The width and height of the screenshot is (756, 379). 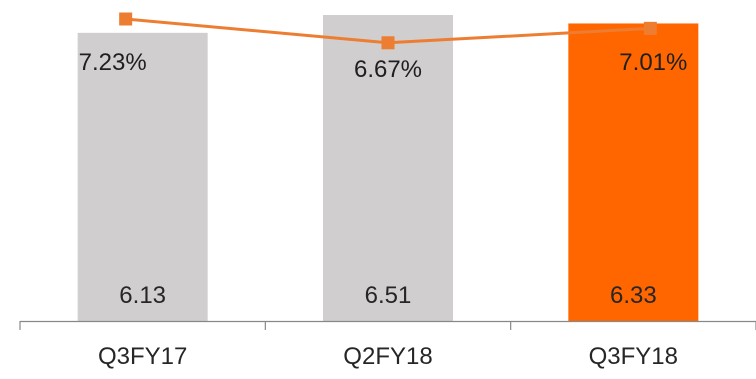 I want to click on bar-q2fy18, so click(x=388, y=168).